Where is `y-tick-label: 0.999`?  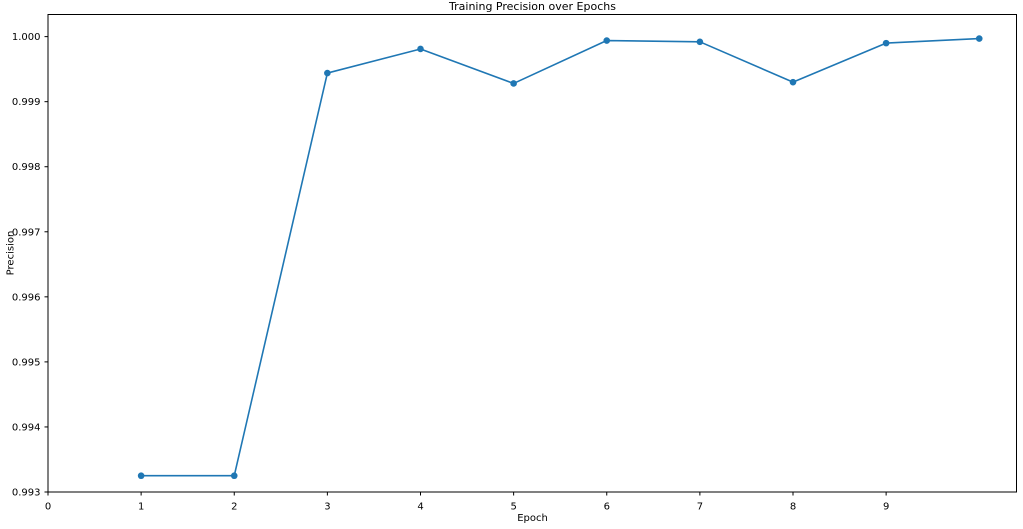
y-tick-label: 0.999 is located at coordinates (26, 102).